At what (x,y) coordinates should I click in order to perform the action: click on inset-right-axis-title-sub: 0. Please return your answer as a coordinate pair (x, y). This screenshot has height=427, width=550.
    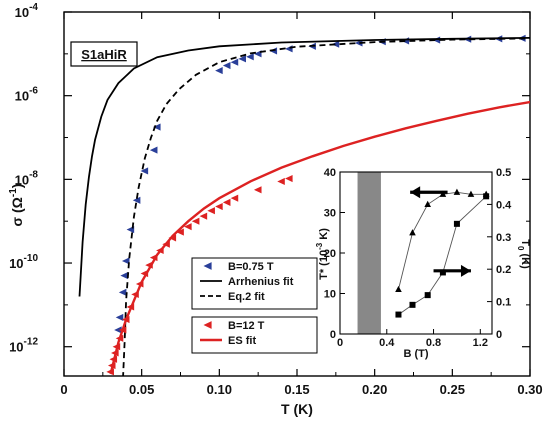
    Looking at the image, I should click on (520, 248).